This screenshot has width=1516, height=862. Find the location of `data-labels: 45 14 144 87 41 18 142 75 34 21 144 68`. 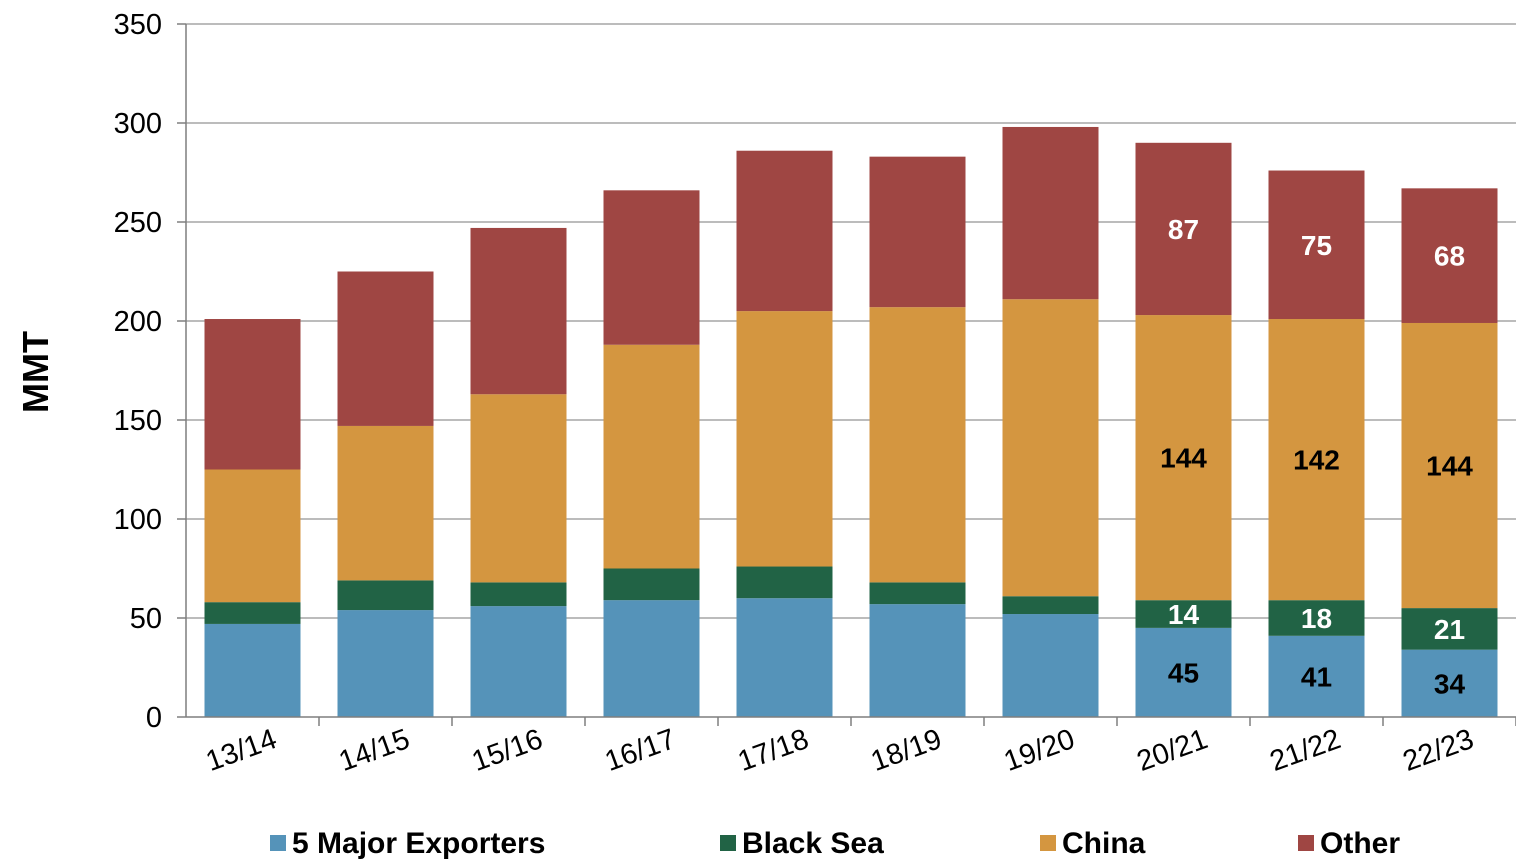

data-labels: 45 14 144 87 41 18 142 75 34 21 144 68 is located at coordinates (1316, 456).